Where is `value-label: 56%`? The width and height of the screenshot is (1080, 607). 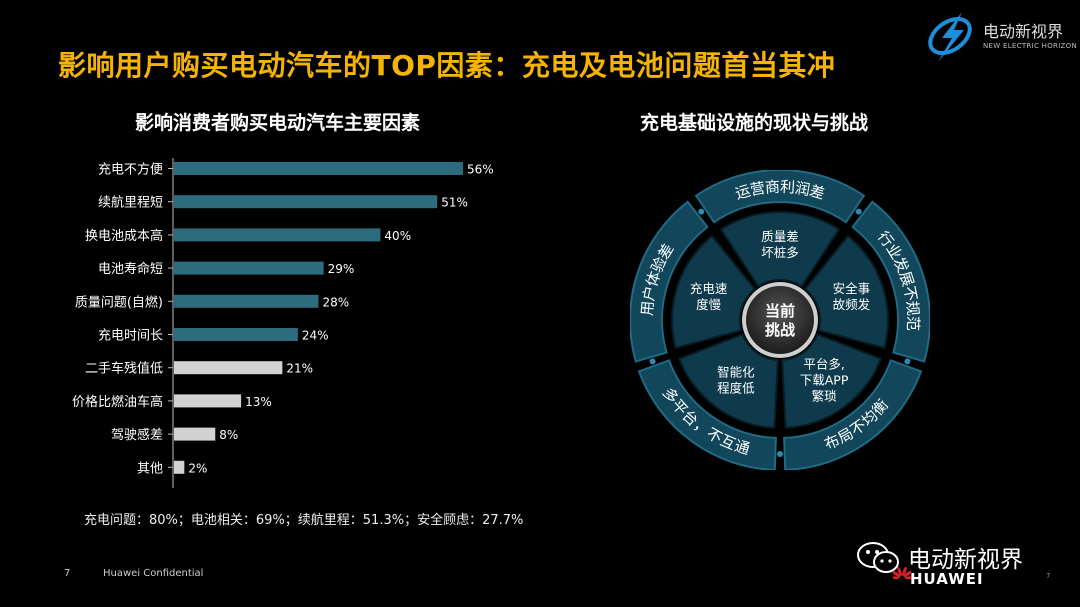
value-label: 56% is located at coordinates (480, 170).